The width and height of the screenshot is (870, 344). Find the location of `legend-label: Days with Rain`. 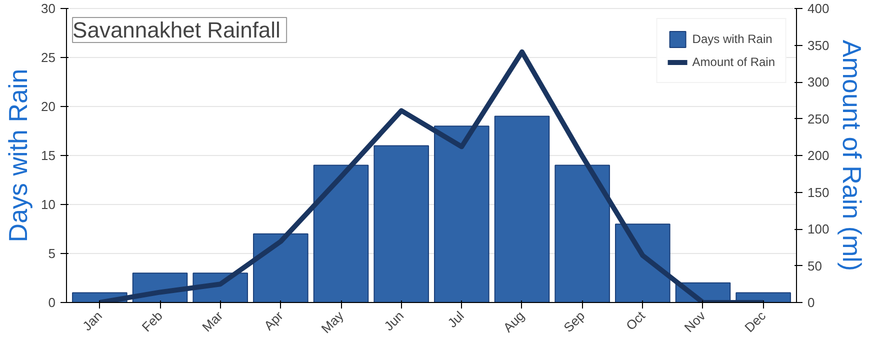

legend-label: Days with Rain is located at coordinates (732, 39).